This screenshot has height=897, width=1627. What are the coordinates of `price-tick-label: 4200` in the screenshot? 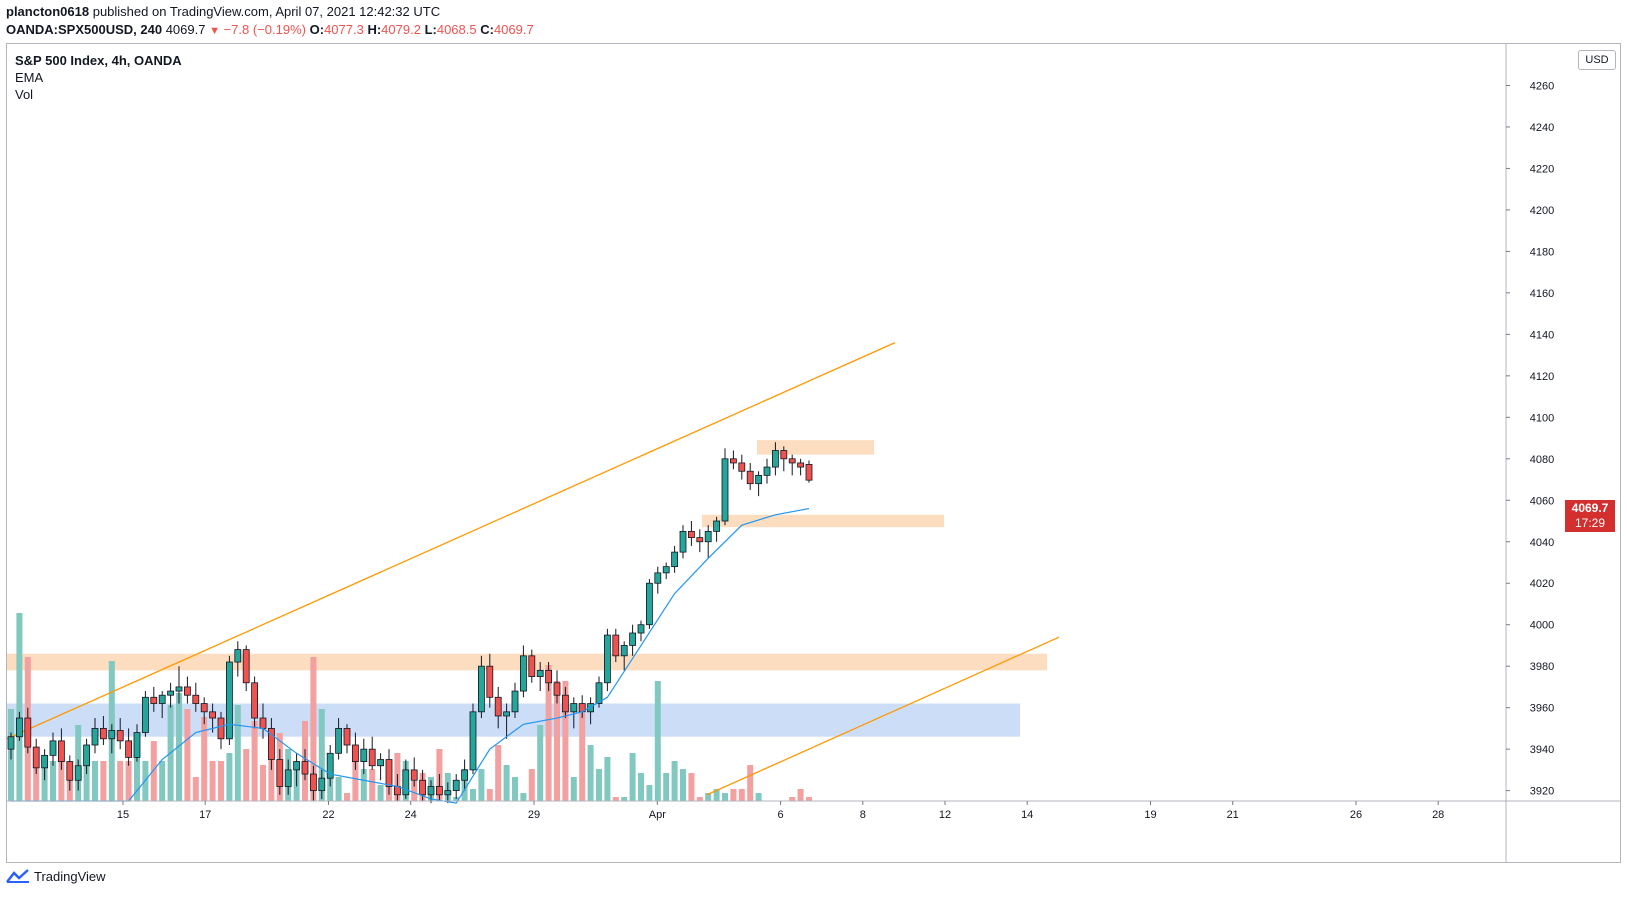 It's located at (1542, 211).